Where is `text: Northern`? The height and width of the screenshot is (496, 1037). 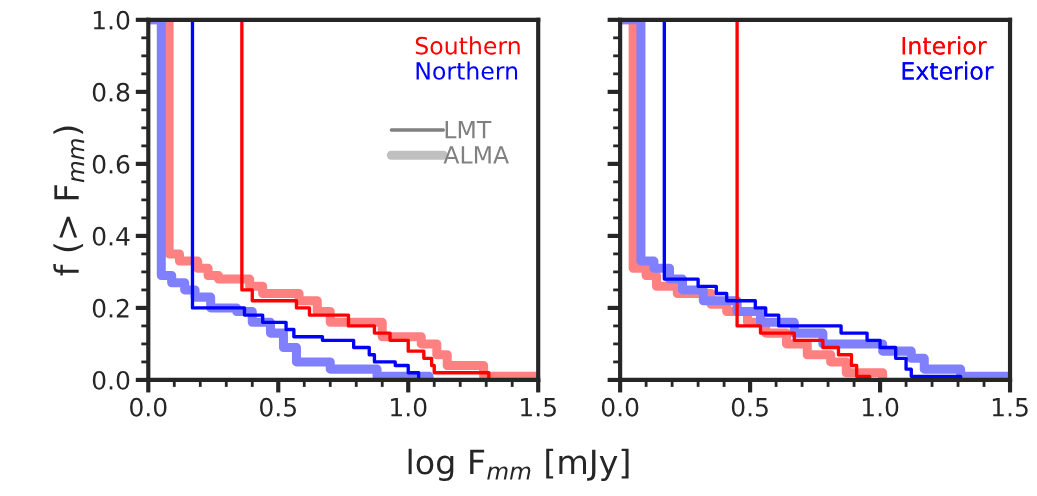 text: Northern is located at coordinates (467, 70).